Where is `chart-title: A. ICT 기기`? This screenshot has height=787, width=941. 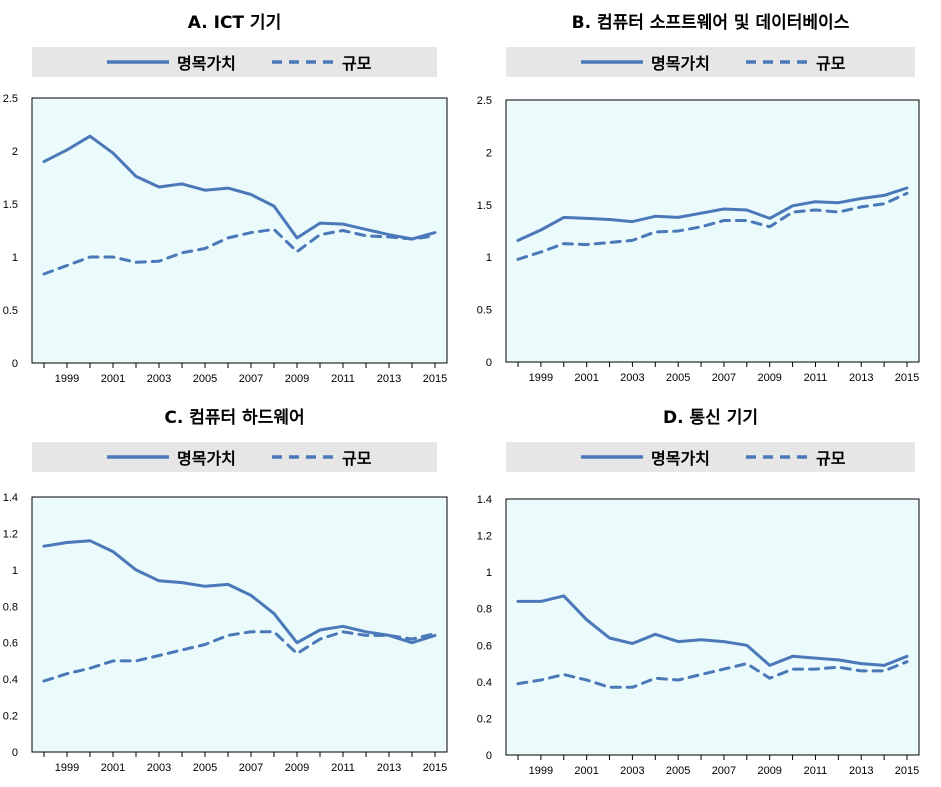
chart-title: A. ICT 기기 is located at coordinates (234, 23).